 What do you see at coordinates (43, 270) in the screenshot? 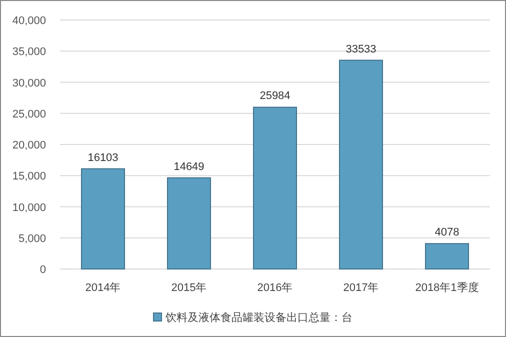
I see `y-tick-label: 0` at bounding box center [43, 270].